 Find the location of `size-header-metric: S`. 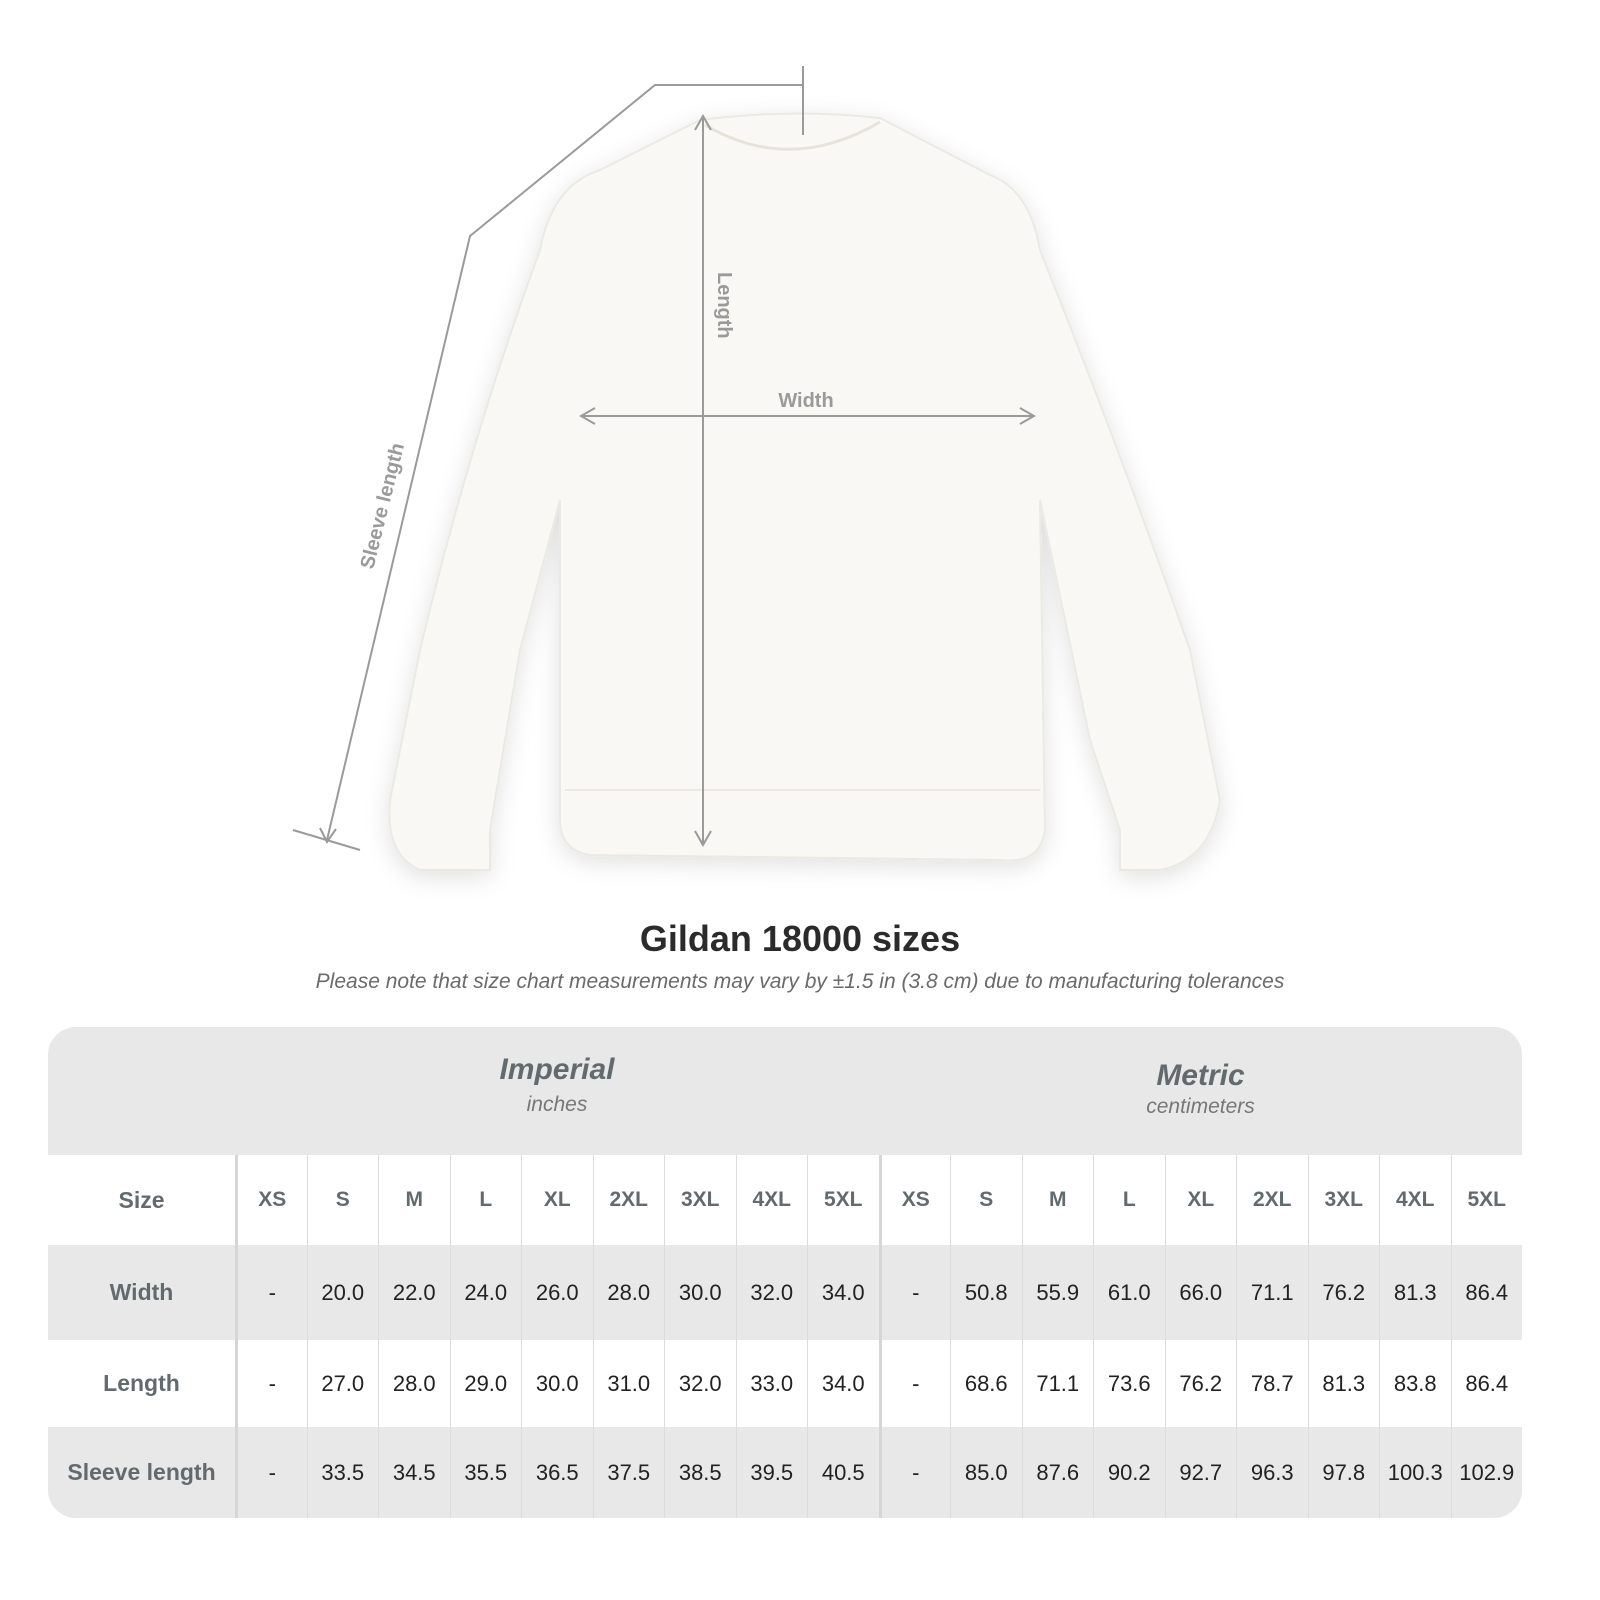

size-header-metric: S is located at coordinates (986, 1200).